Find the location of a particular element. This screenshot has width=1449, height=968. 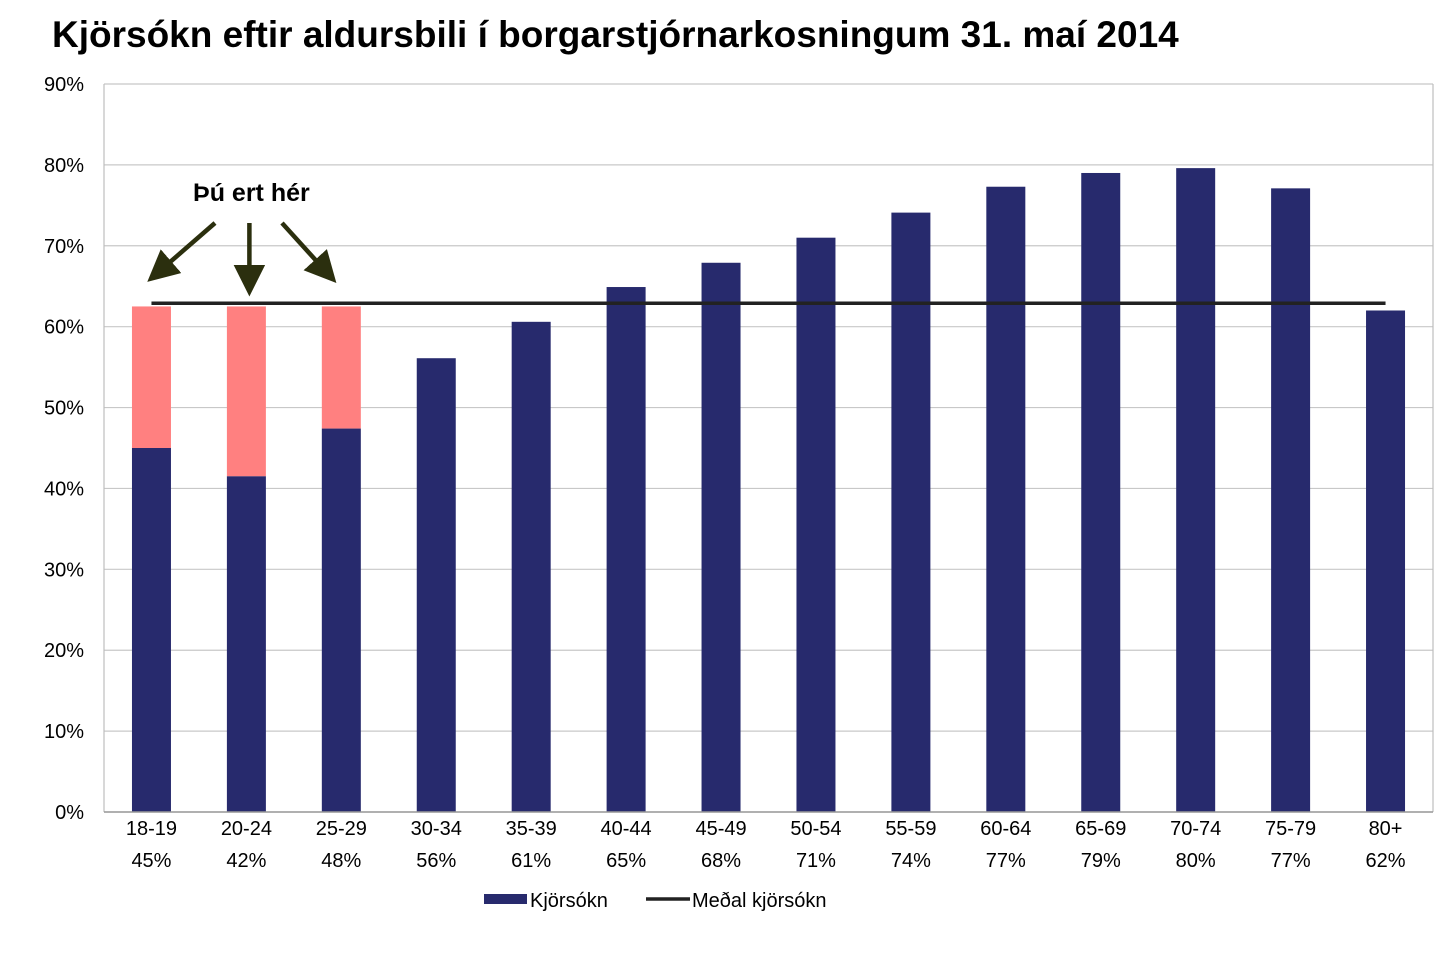

x-tick-label: 55-59 is located at coordinates (910, 829).